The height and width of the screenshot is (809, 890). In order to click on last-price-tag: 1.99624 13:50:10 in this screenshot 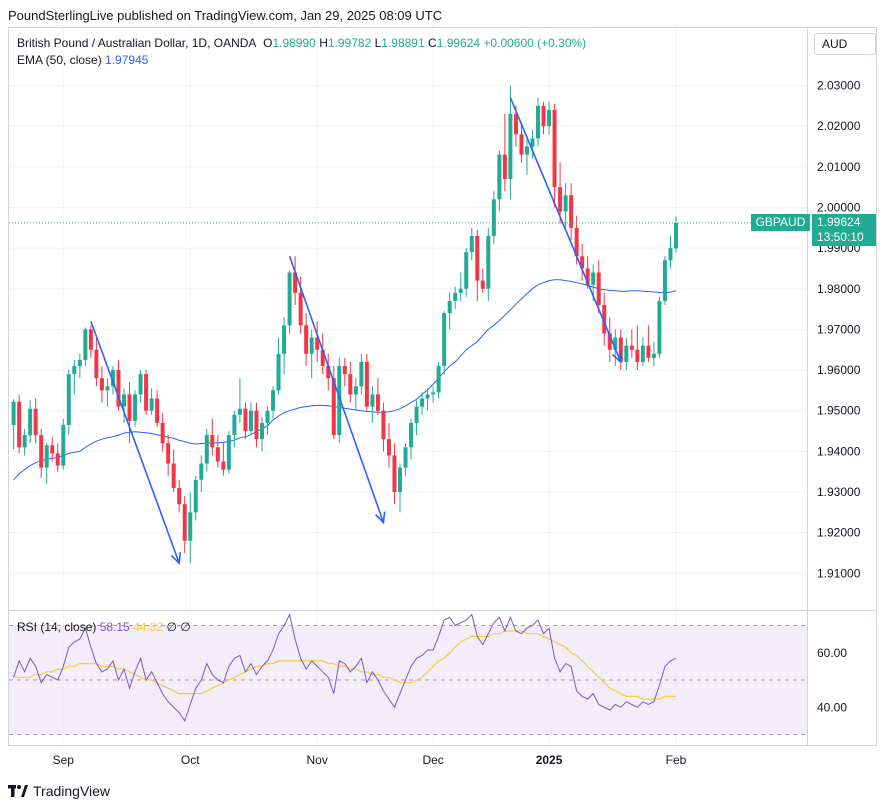, I will do `click(844, 230)`.